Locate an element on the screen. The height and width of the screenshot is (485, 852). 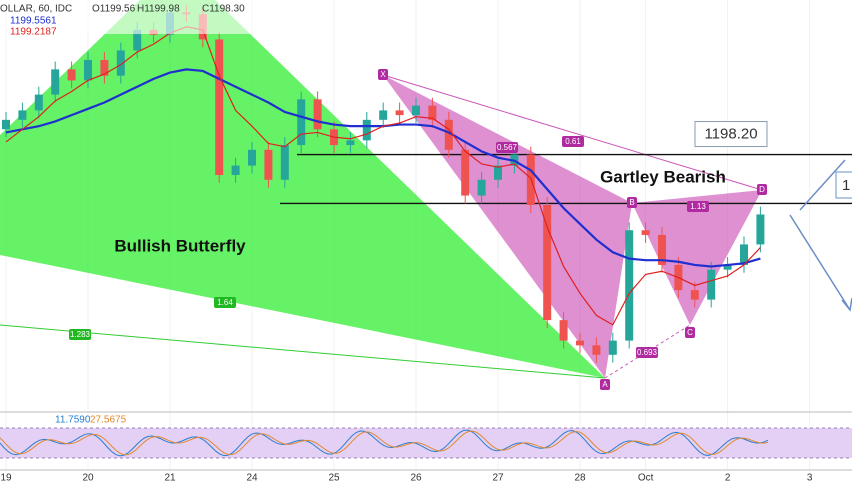
gartley-shape is located at coordinates (697, 257).